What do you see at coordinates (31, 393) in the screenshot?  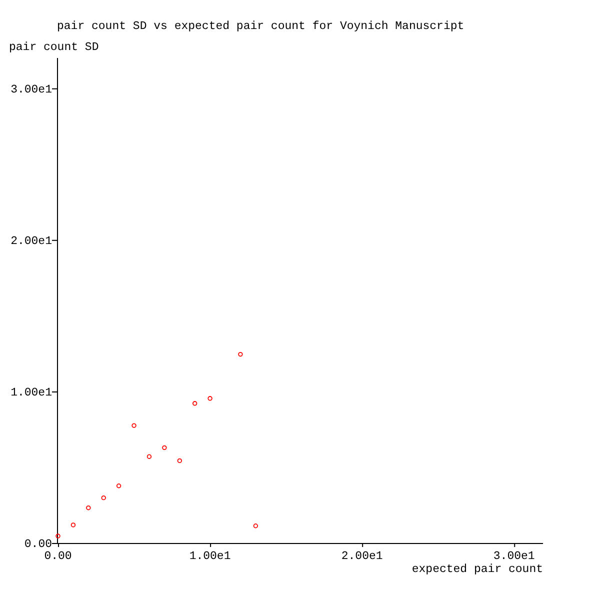 I see `y-tick-label: 1.00e1` at bounding box center [31, 393].